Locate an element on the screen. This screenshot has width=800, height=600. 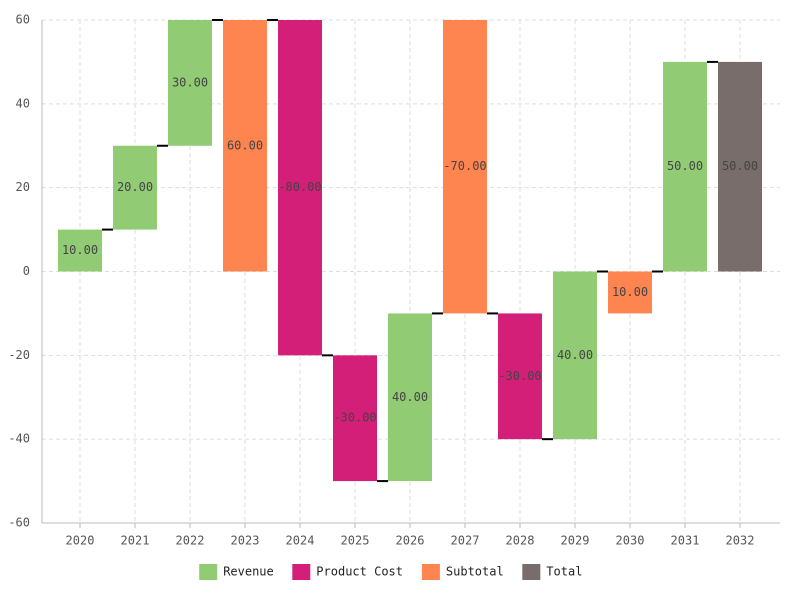
x-tick-label: 2021 is located at coordinates (135, 541).